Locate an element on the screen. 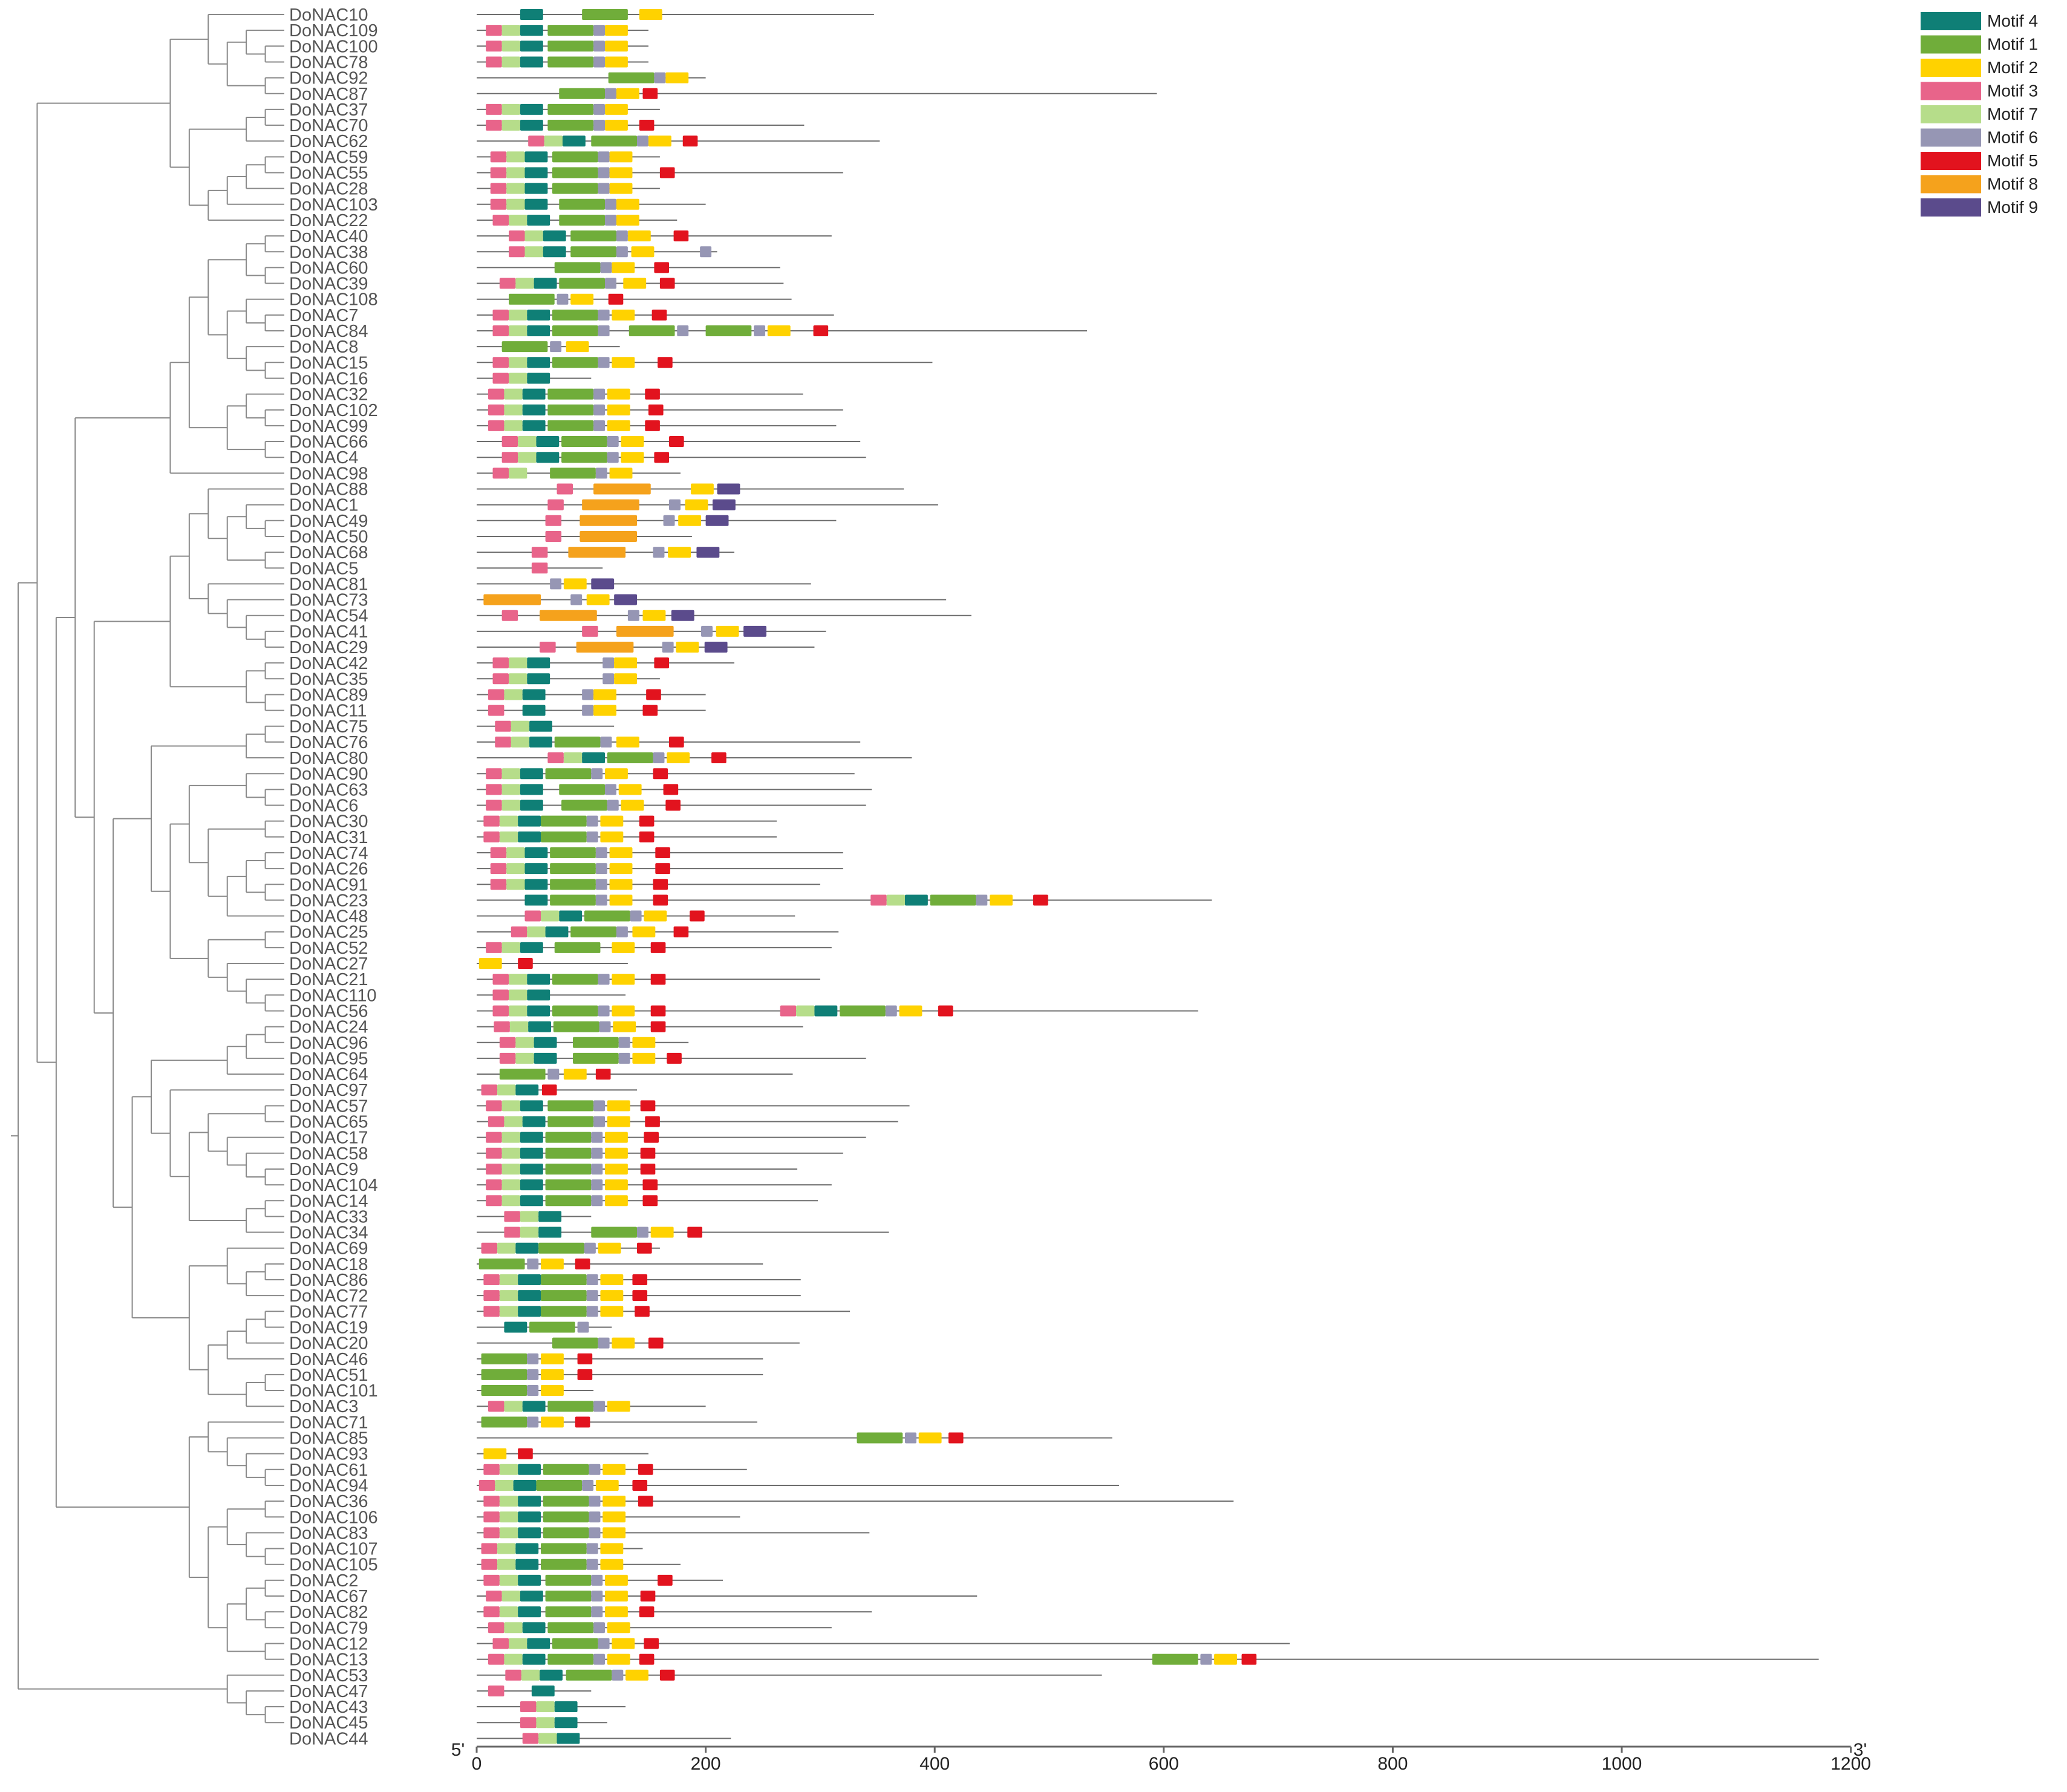  motif-8-box is located at coordinates (609, 536).